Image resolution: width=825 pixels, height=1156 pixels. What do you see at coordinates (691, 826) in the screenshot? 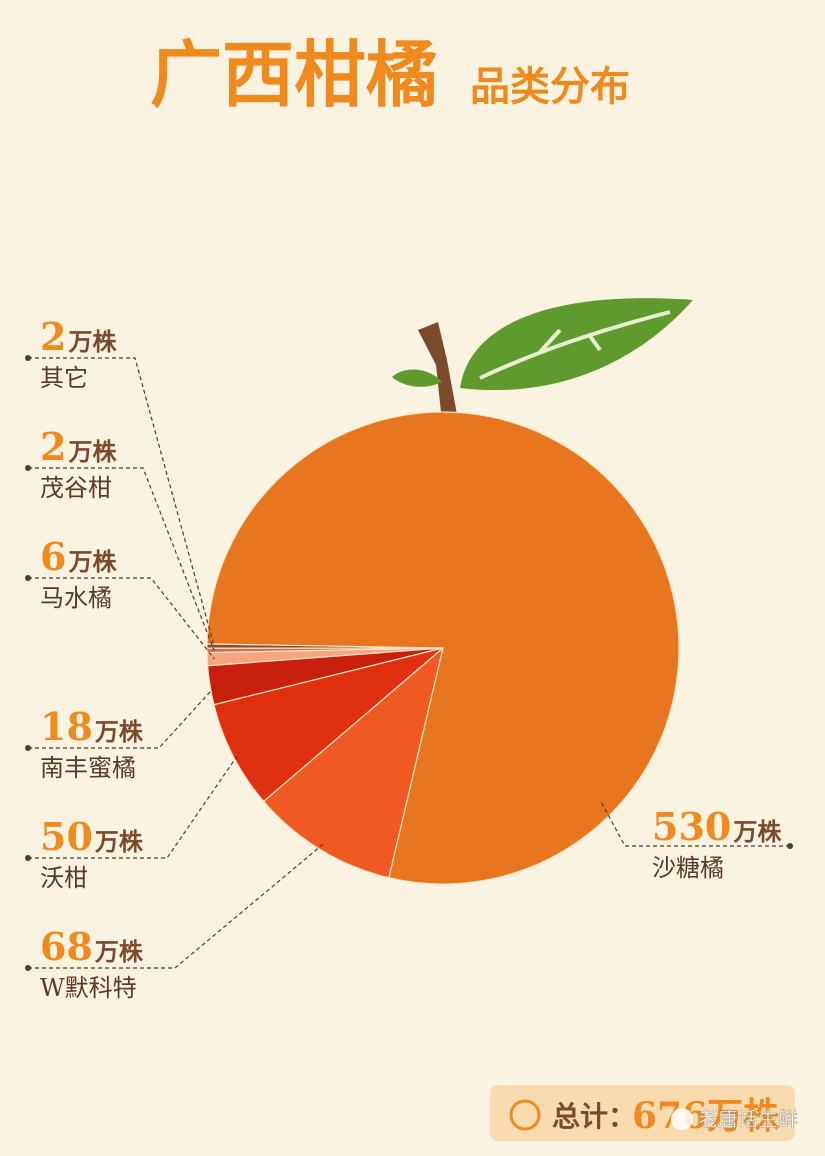
I see `value-number: 530` at bounding box center [691, 826].